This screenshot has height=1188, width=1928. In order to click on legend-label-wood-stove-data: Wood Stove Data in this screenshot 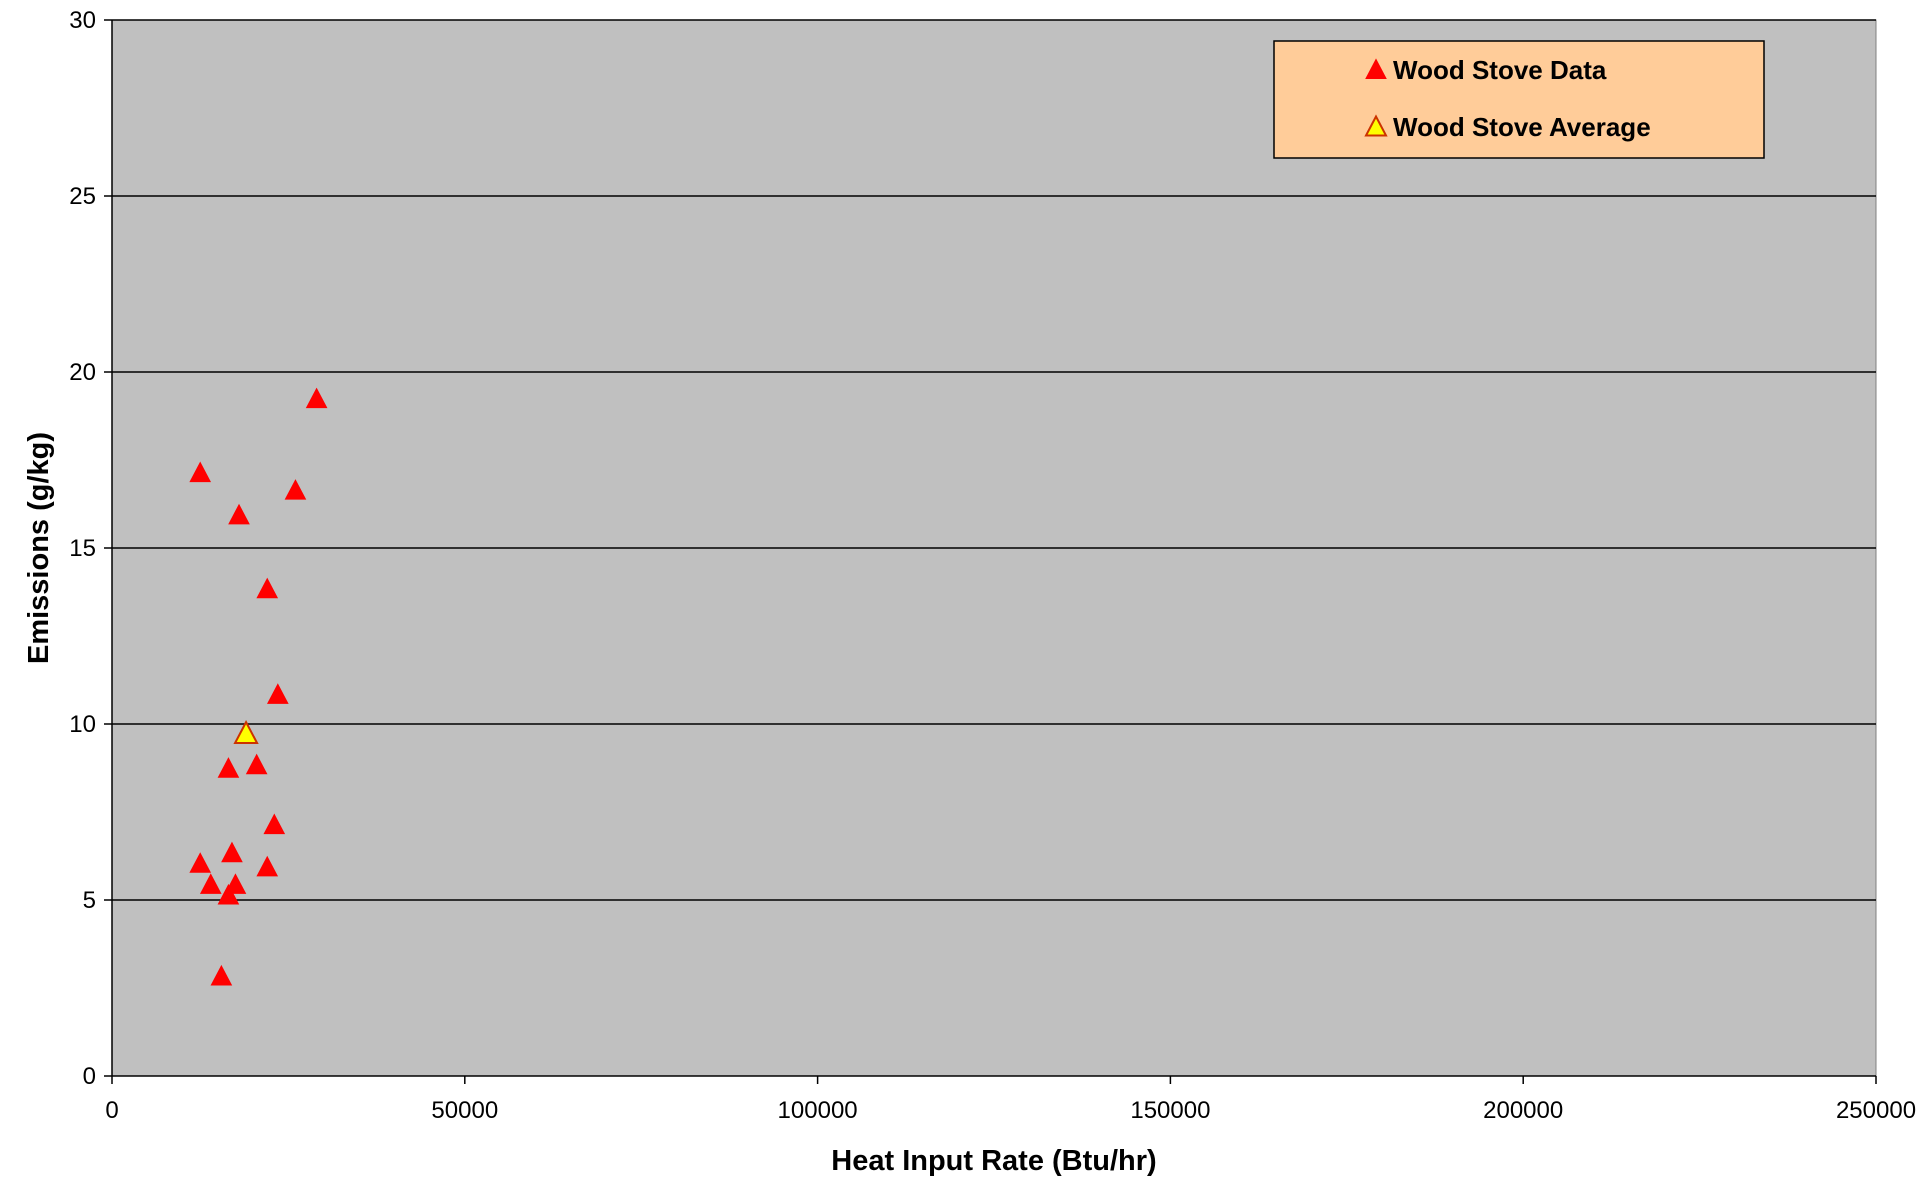, I will do `click(1500, 70)`.